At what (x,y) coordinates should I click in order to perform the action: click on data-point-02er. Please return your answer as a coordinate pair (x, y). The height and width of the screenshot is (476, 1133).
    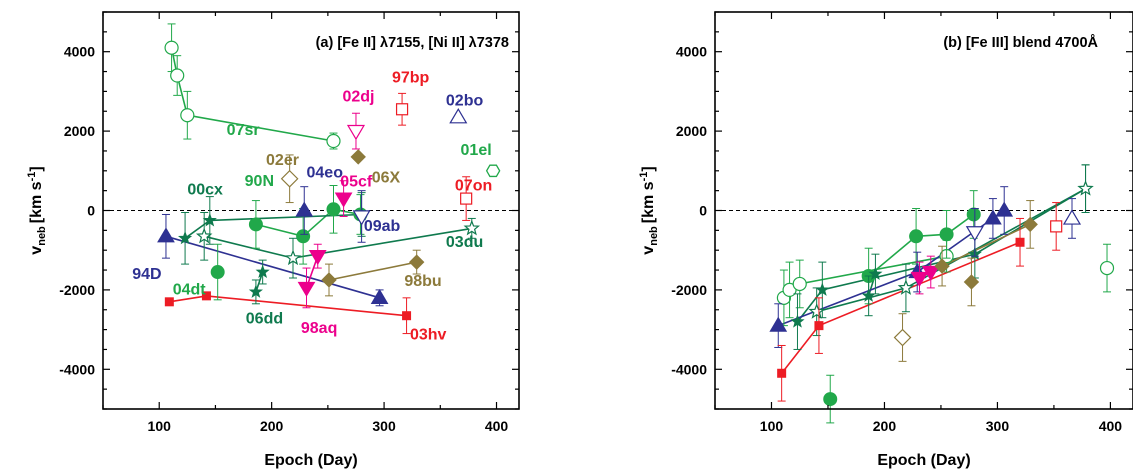
    Looking at the image, I should click on (289, 178).